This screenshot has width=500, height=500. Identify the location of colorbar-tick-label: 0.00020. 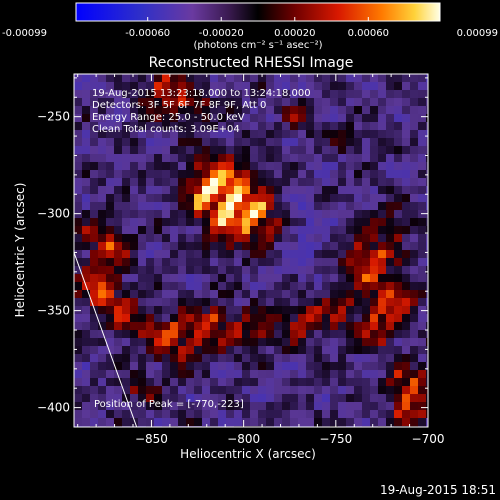
(294, 33).